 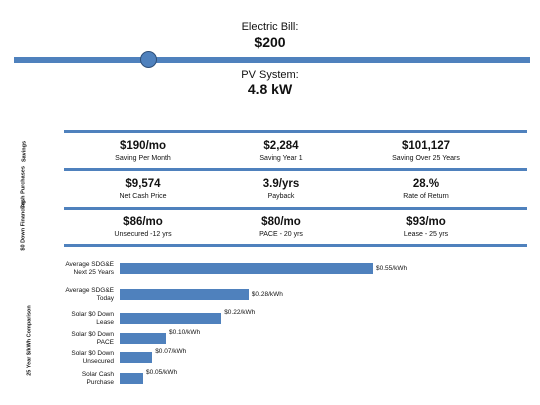 I want to click on bar-category-label: Solar Cash Purchase, so click(x=83, y=379).